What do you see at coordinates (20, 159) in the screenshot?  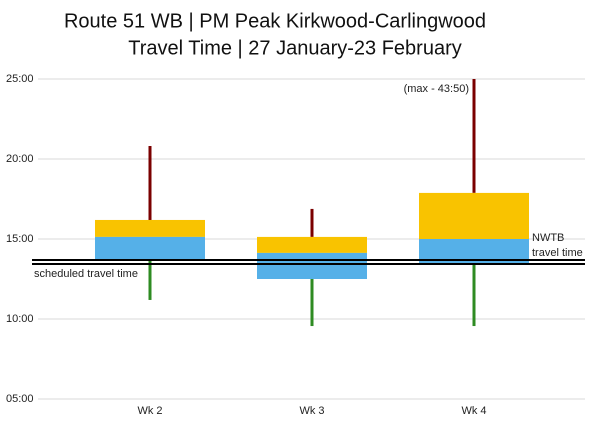 I see `y-tick-label: 20:00` at bounding box center [20, 159].